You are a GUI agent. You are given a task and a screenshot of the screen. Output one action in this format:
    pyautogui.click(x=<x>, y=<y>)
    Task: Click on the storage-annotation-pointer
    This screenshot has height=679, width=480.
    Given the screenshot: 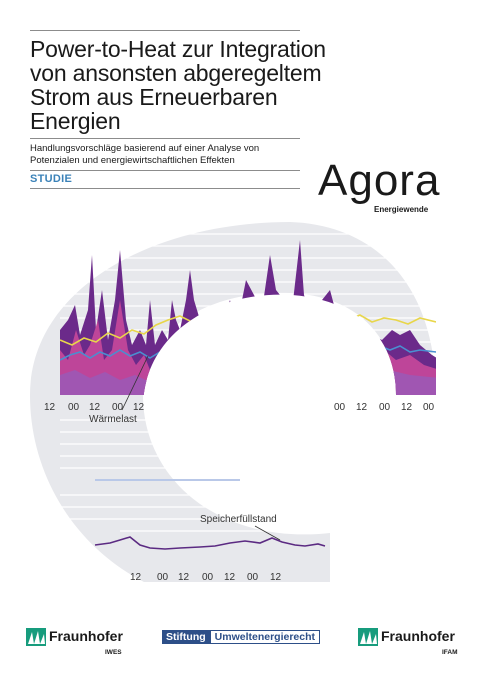 What is the action you would take?
    pyautogui.click(x=267, y=533)
    